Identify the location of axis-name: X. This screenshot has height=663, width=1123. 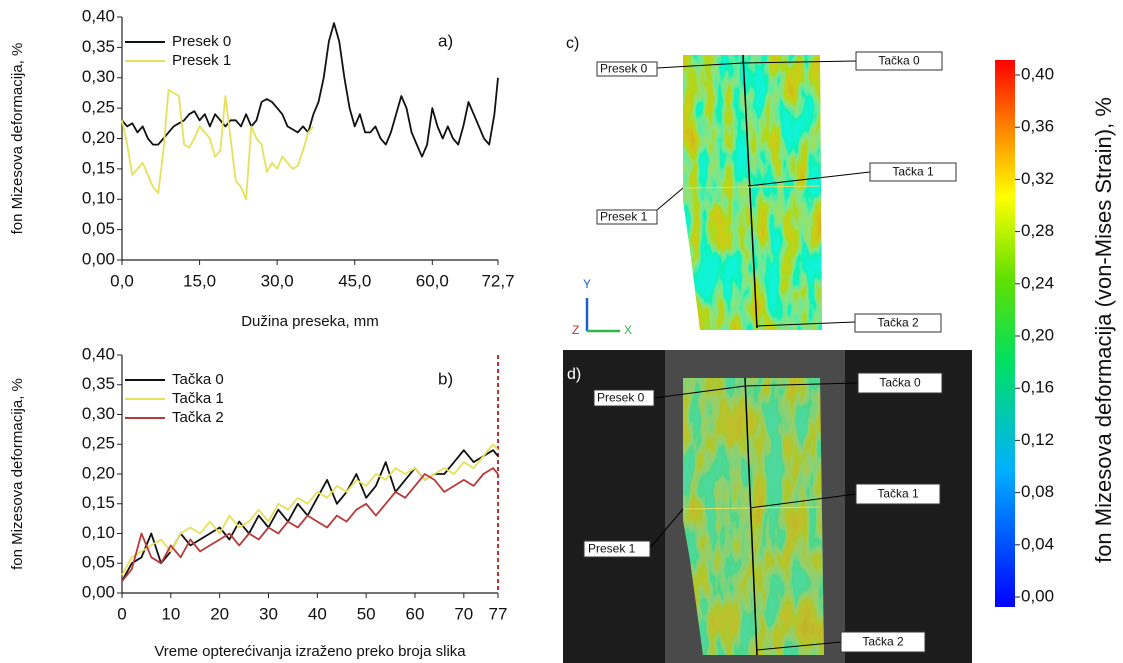
(628, 330).